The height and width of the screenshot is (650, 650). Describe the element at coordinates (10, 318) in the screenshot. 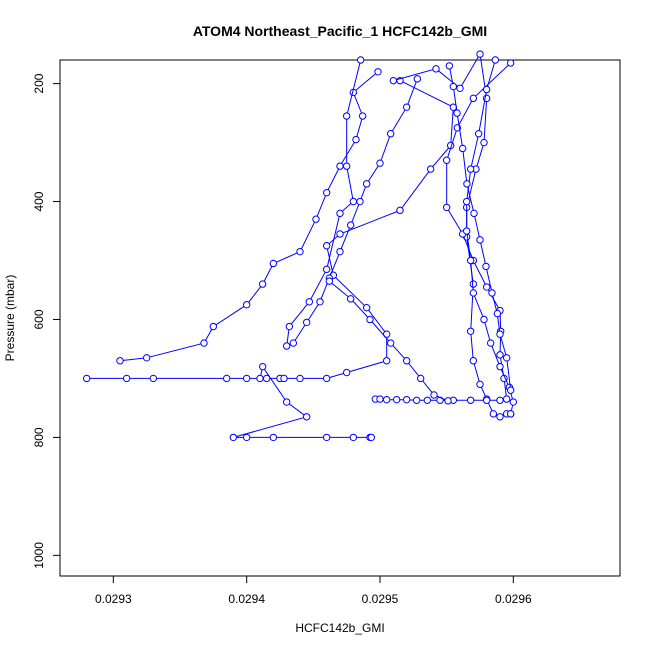

I see `y-axis-label: Pressure (mbar)` at that location.